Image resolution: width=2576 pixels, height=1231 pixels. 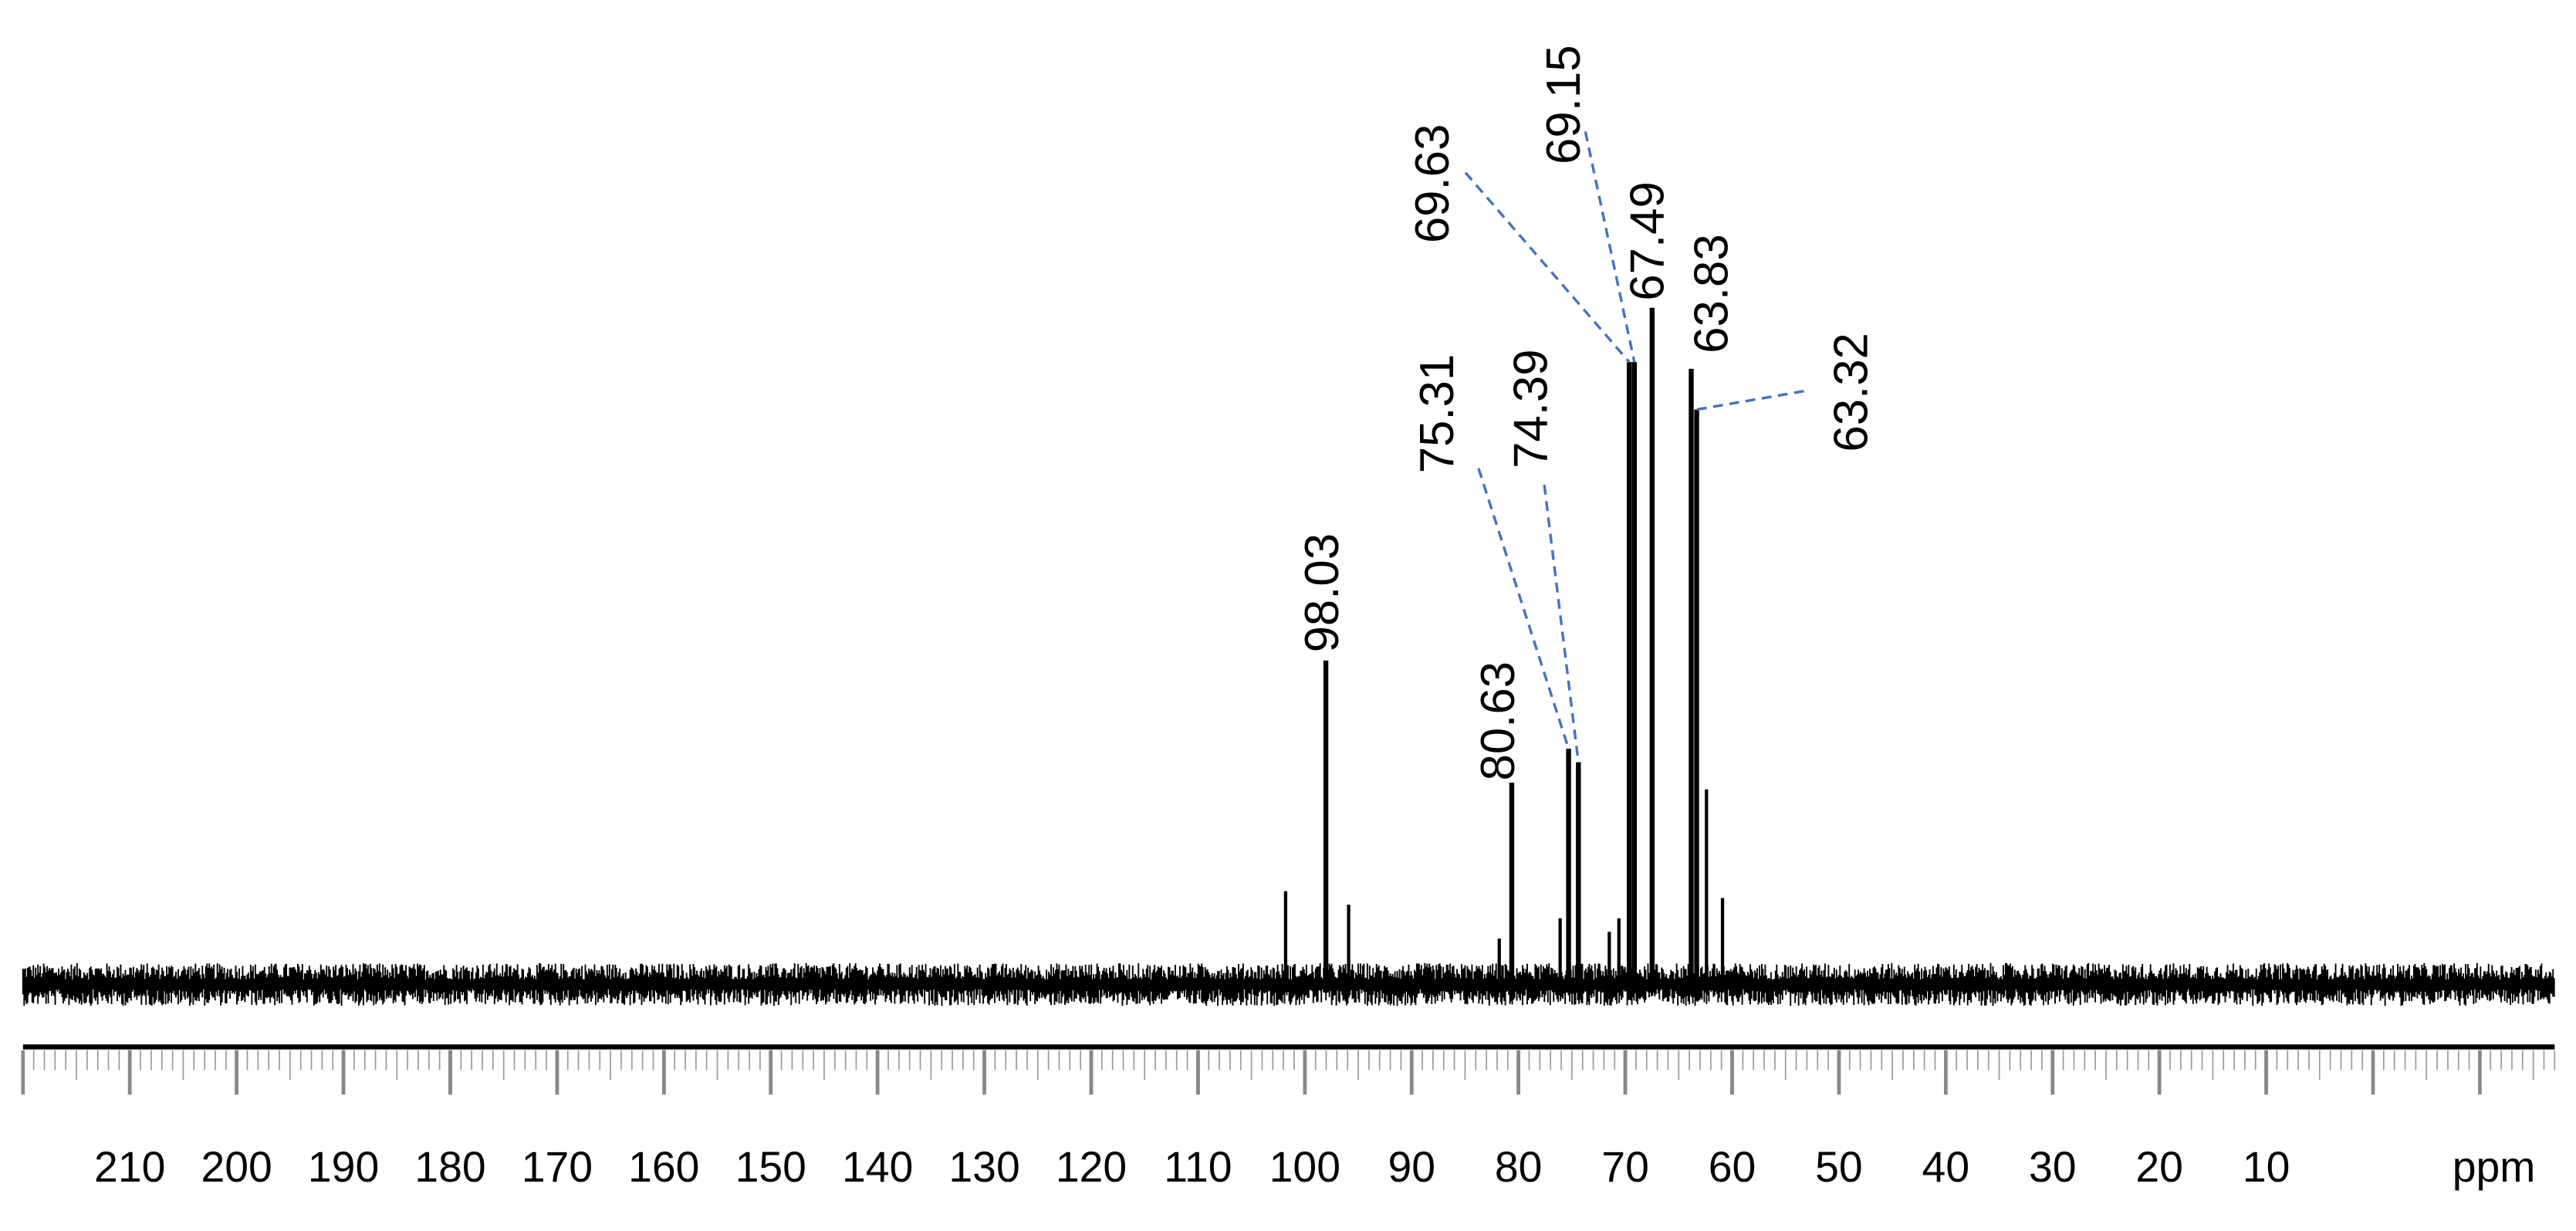 I want to click on peak-label: 67.49, so click(x=1648, y=241).